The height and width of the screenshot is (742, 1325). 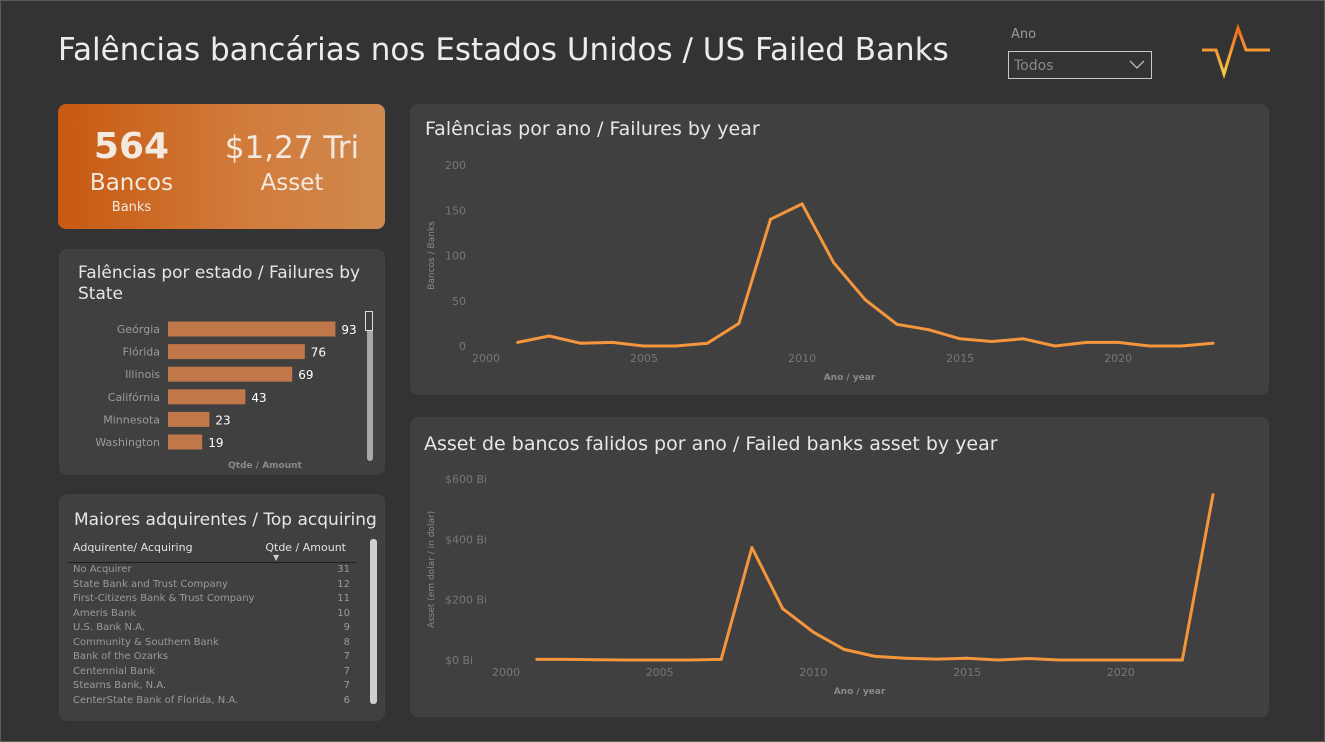 What do you see at coordinates (215, 443) in the screenshot?
I see `bar-data-label: 19` at bounding box center [215, 443].